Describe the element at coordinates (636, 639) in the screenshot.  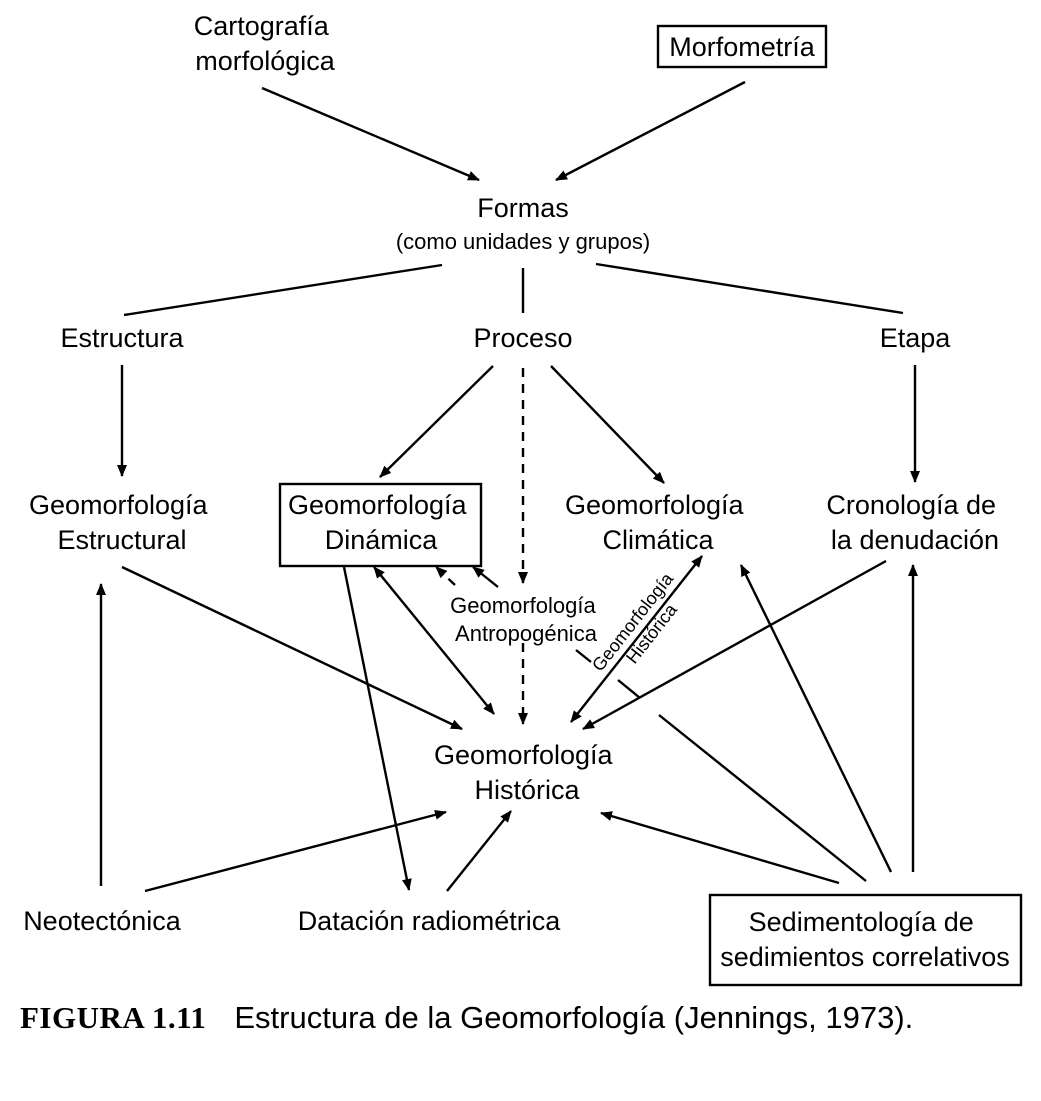
I see `edge-historica-climatica` at that location.